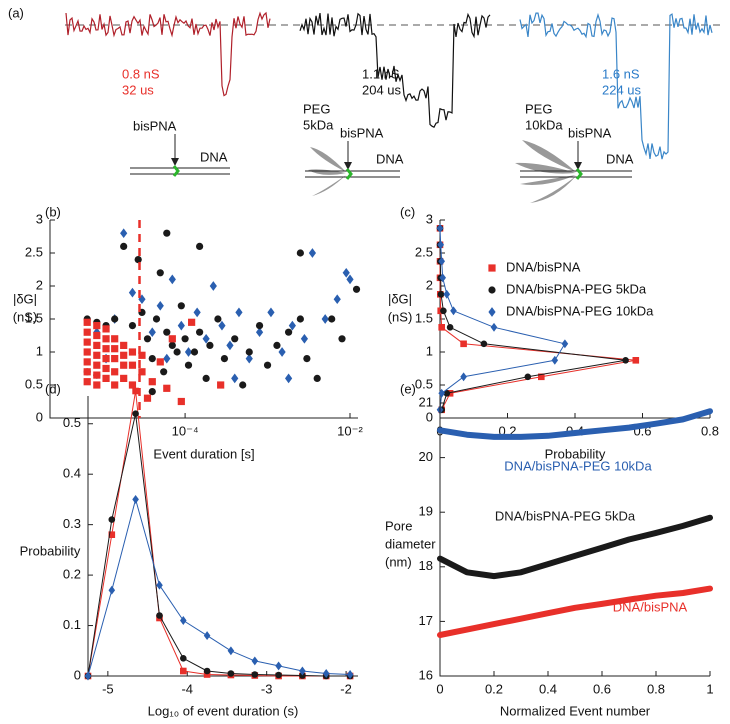  Describe the element at coordinates (34, 317) in the screenshot. I see `y-tick-label: 1.5` at that location.